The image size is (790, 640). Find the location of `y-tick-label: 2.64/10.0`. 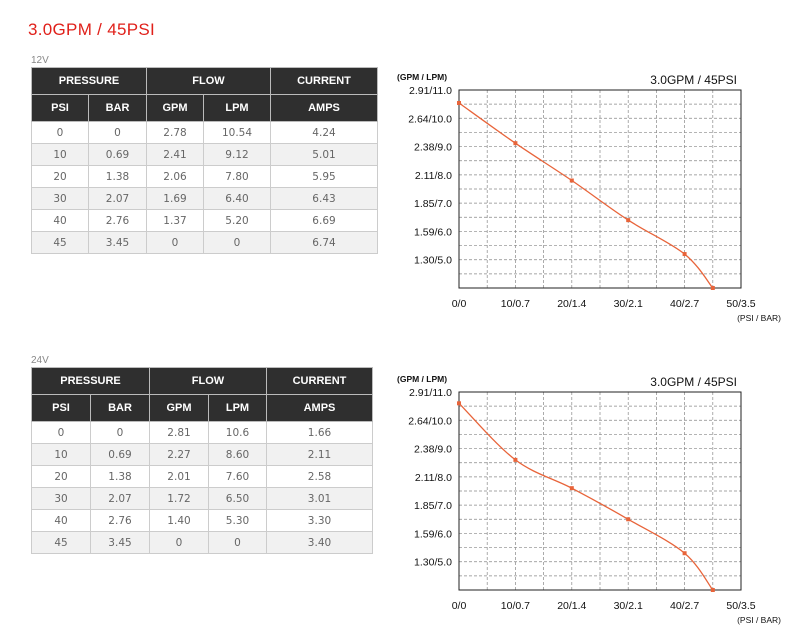

y-tick-label: 2.64/10.0 is located at coordinates (430, 421).